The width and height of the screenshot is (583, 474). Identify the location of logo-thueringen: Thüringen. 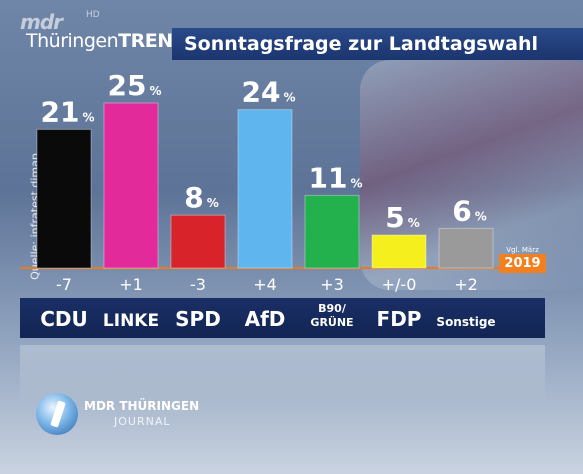
(72, 41).